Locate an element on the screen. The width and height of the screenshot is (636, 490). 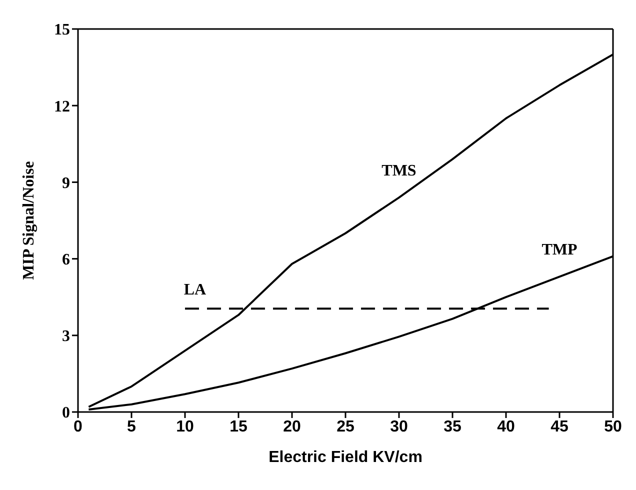
x-tick-label: 40 is located at coordinates (506, 427).